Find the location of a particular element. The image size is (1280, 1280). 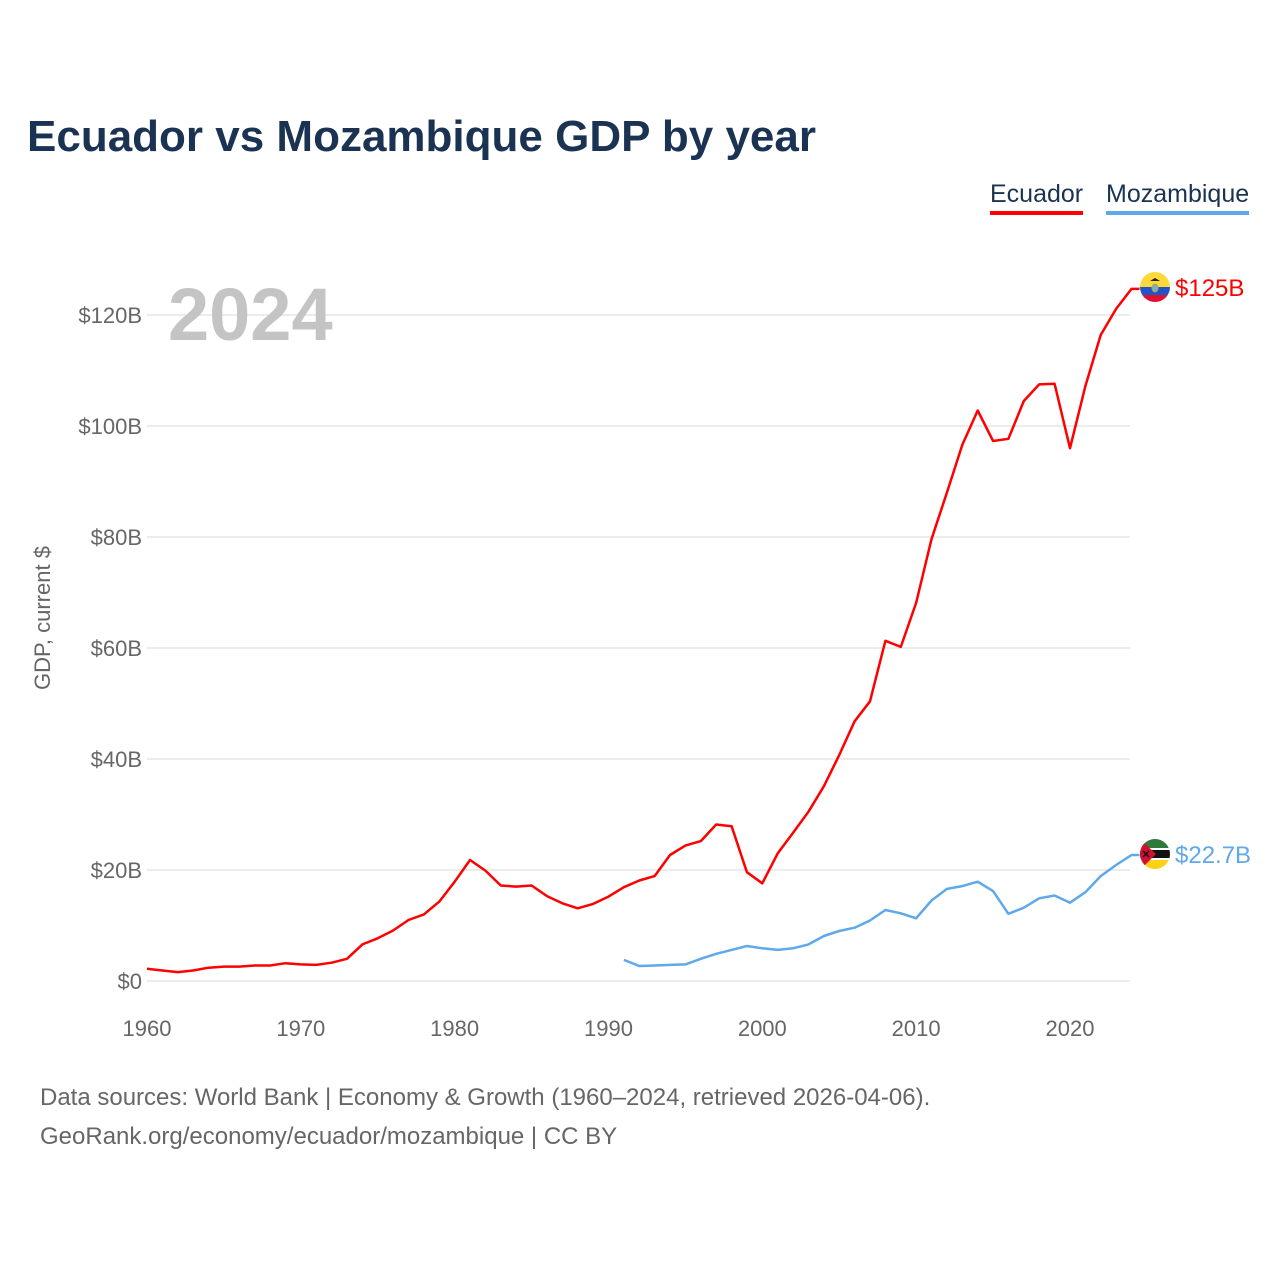

ecuador-flag-icon is located at coordinates (1155, 287).